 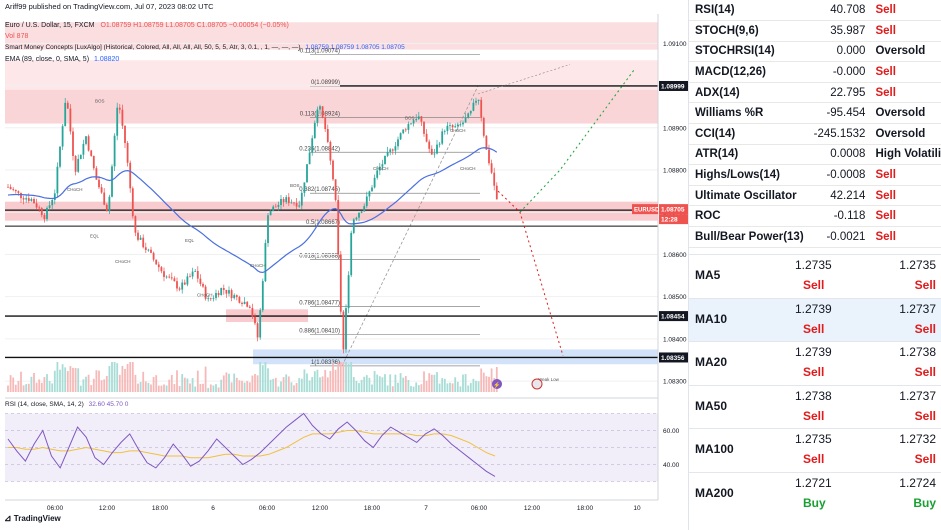 I want to click on oscillator-row: MACD(12,26) -0.000 Sell, so click(x=815, y=72).